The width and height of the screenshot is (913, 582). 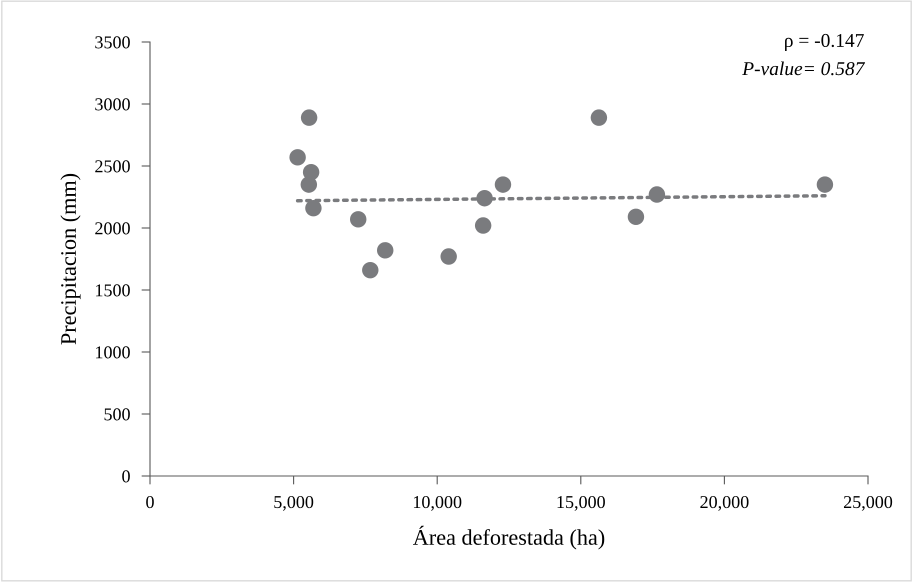 I want to click on annotation: P-value= 0.587, so click(x=804, y=69).